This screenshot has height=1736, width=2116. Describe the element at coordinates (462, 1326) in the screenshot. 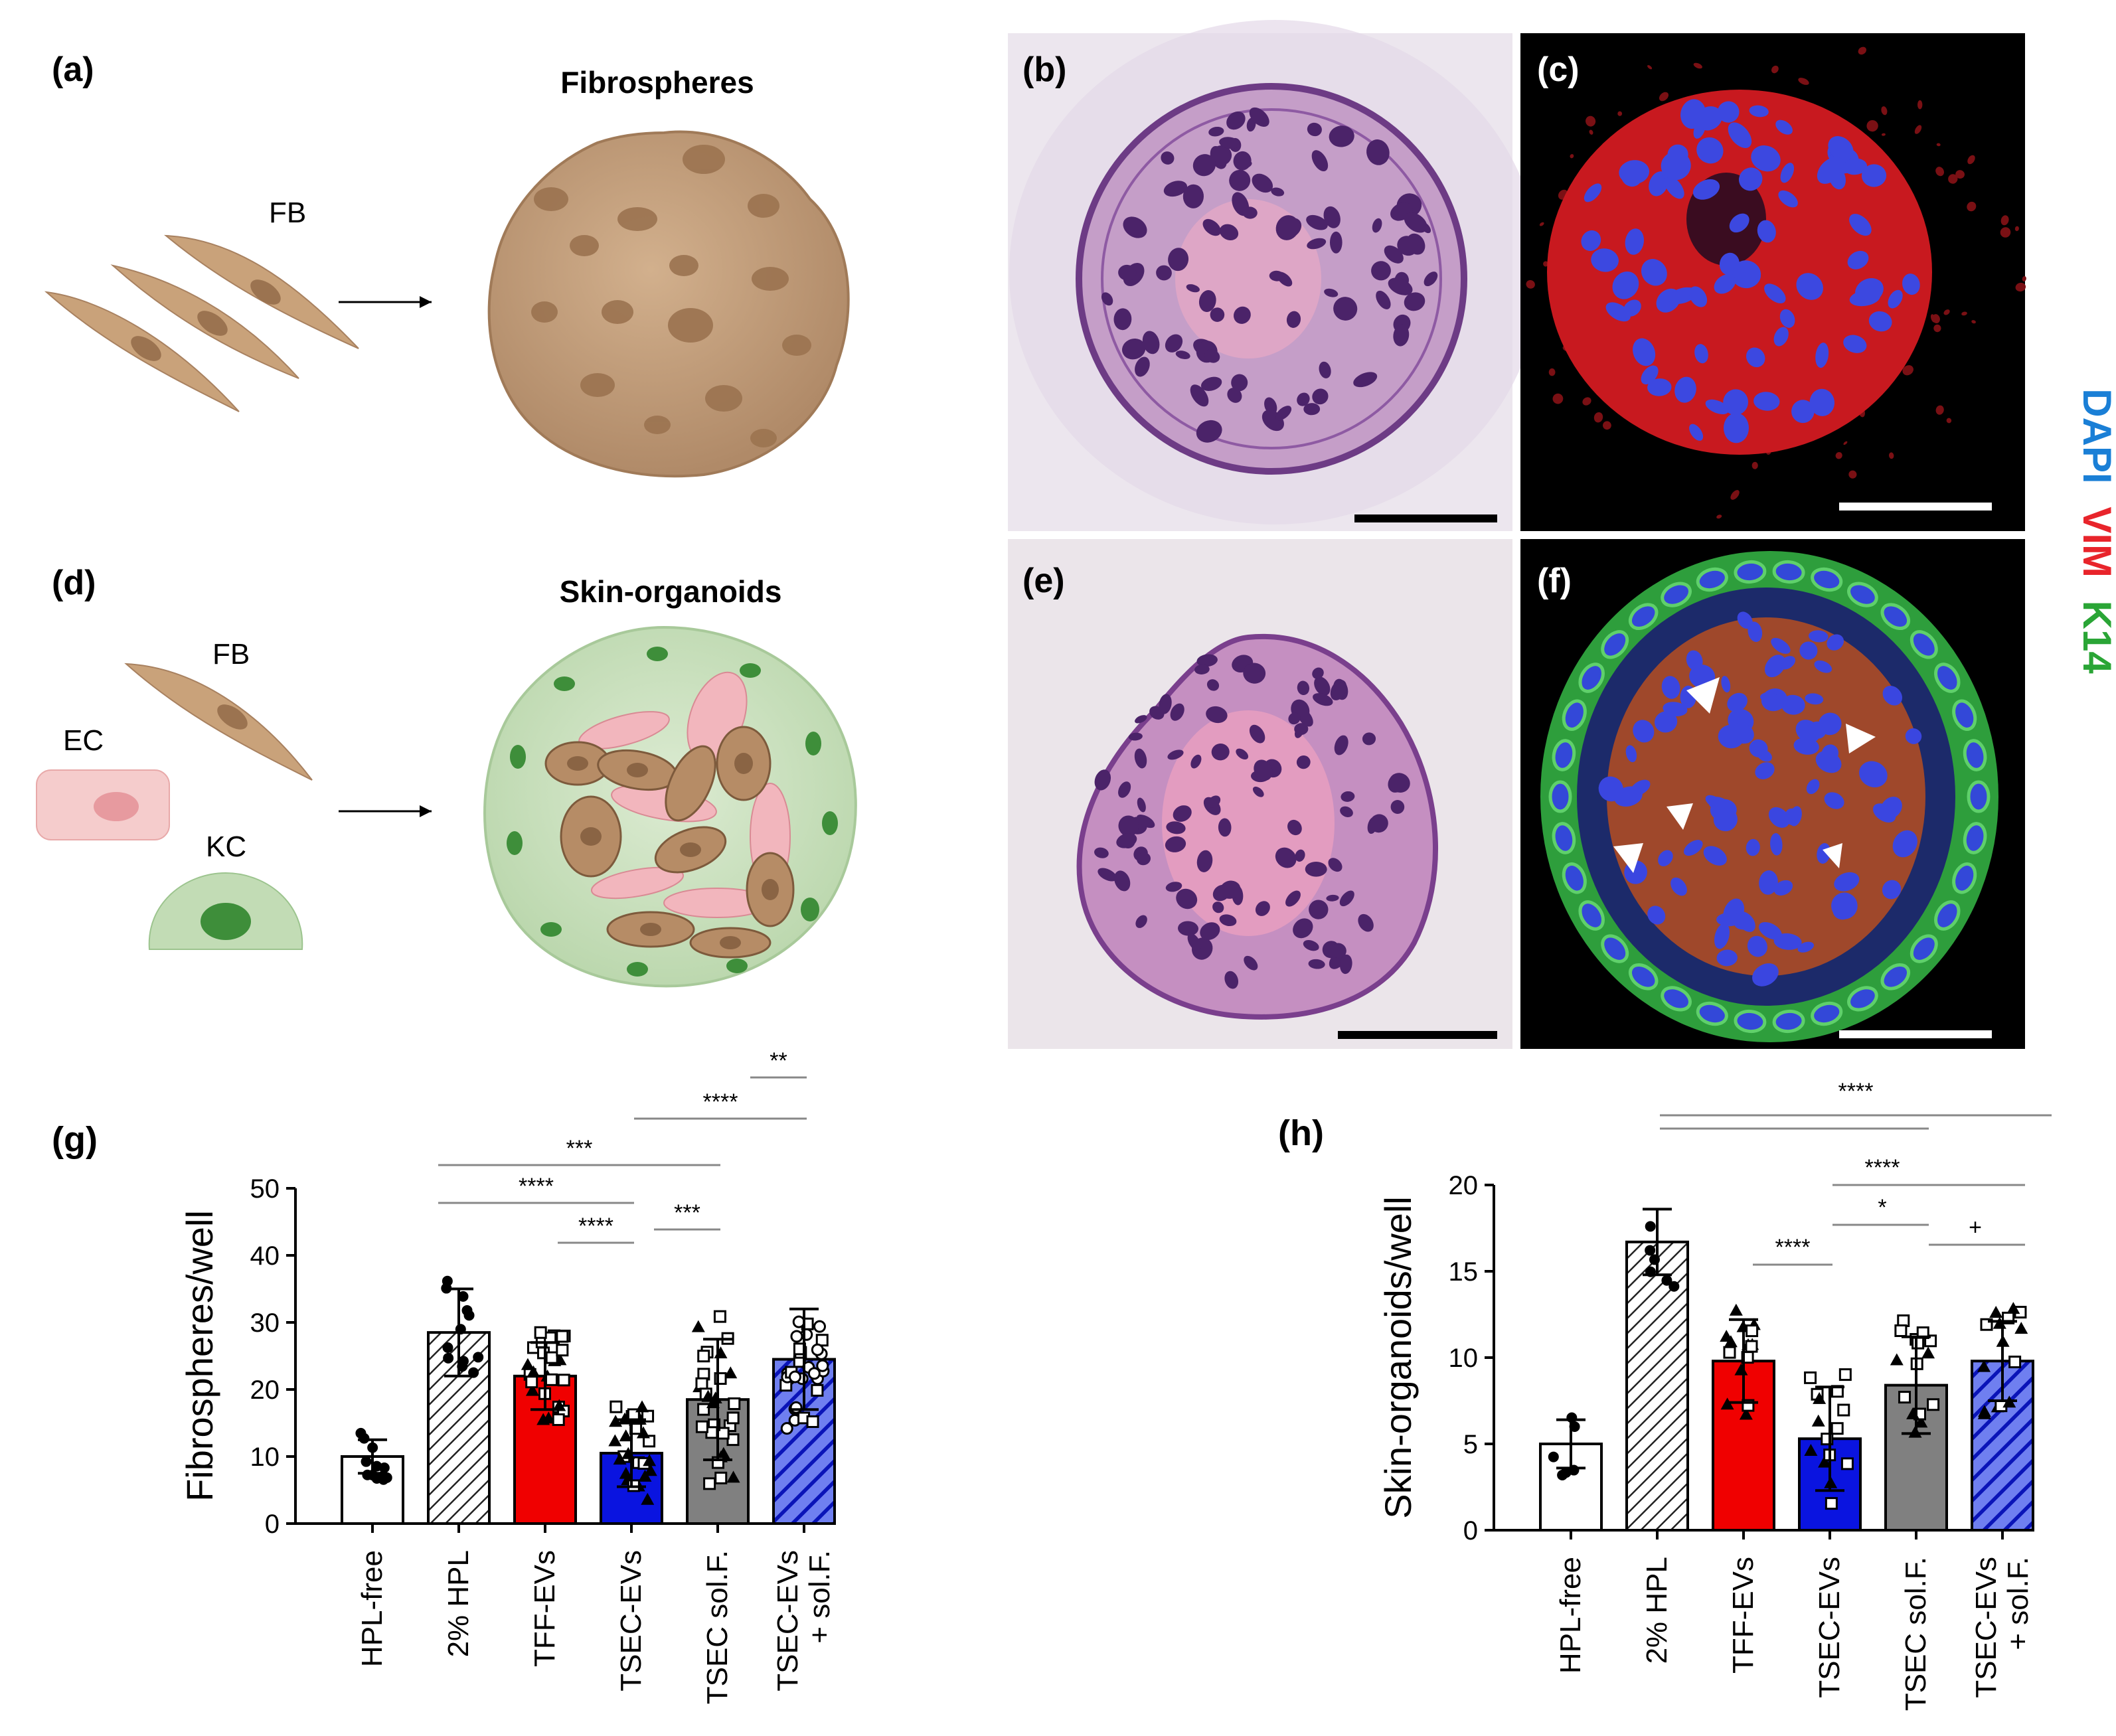

I see `data-points` at that location.